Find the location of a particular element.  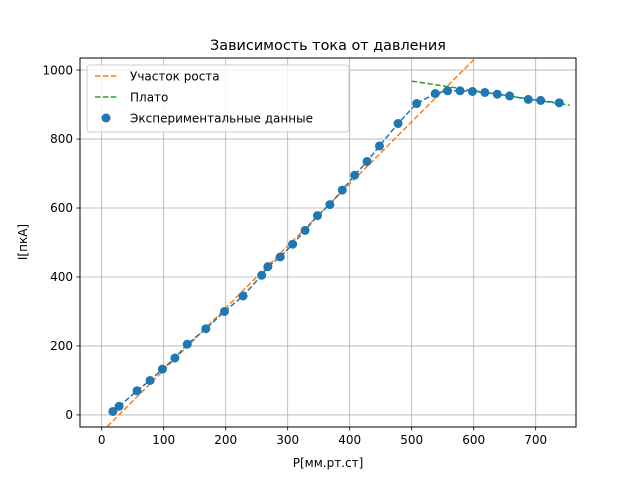

x-tick-label: 400 is located at coordinates (349, 440).